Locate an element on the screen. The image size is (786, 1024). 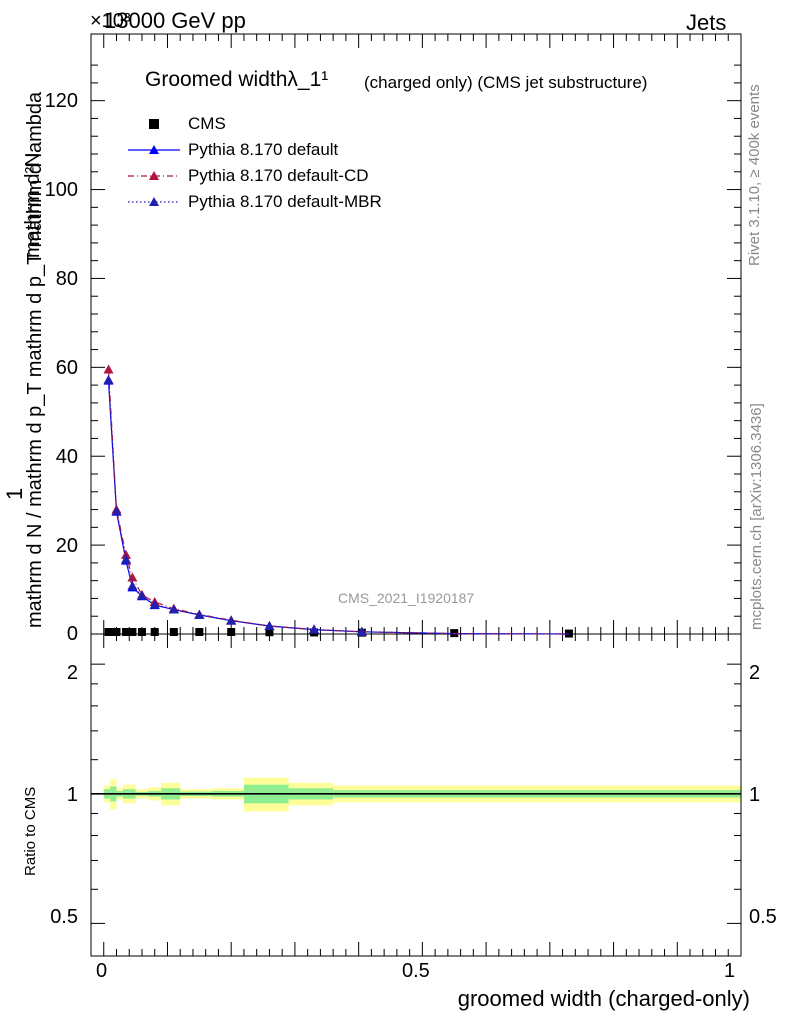
ratio-uncertainty-bands is located at coordinates (416, 794).